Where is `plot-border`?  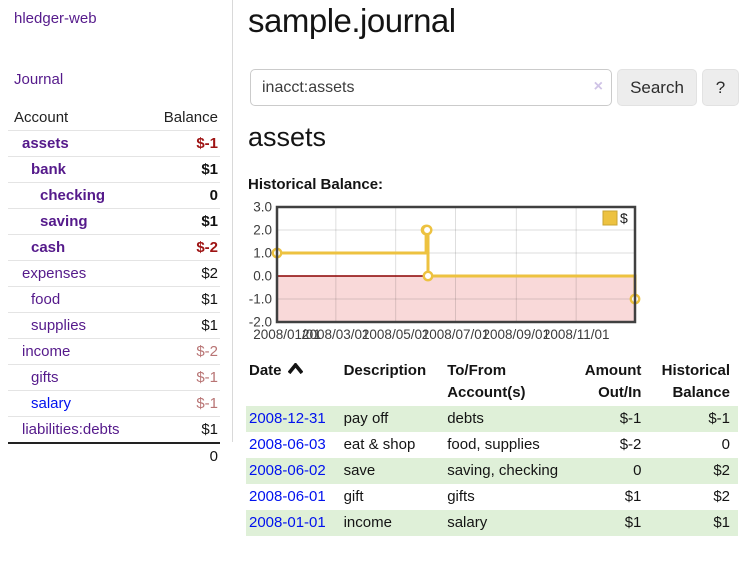
plot-border is located at coordinates (456, 264).